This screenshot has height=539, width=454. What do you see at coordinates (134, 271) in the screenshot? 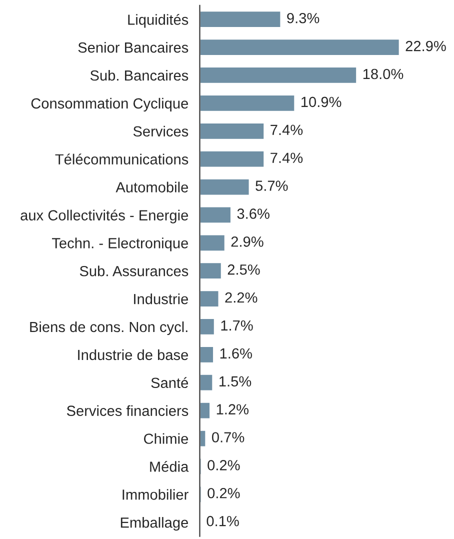
I see `y-tick-label: Sub. Assurances` at bounding box center [134, 271].